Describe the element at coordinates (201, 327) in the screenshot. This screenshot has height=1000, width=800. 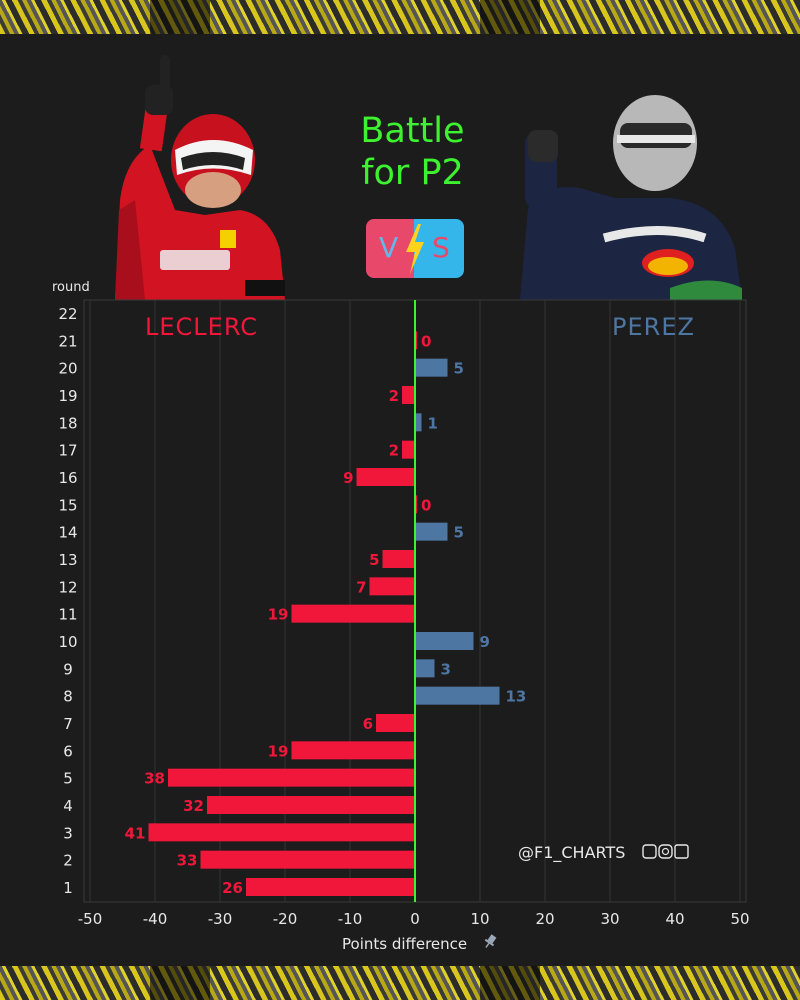
I see `leclerc-series-label: LECLERC` at that location.